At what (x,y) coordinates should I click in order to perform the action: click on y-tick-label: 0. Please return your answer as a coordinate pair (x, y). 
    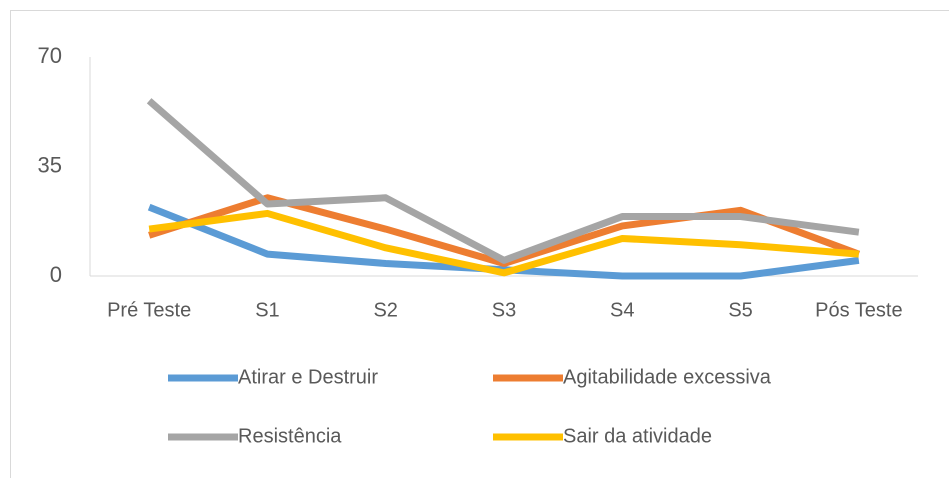
    Looking at the image, I should click on (56, 274).